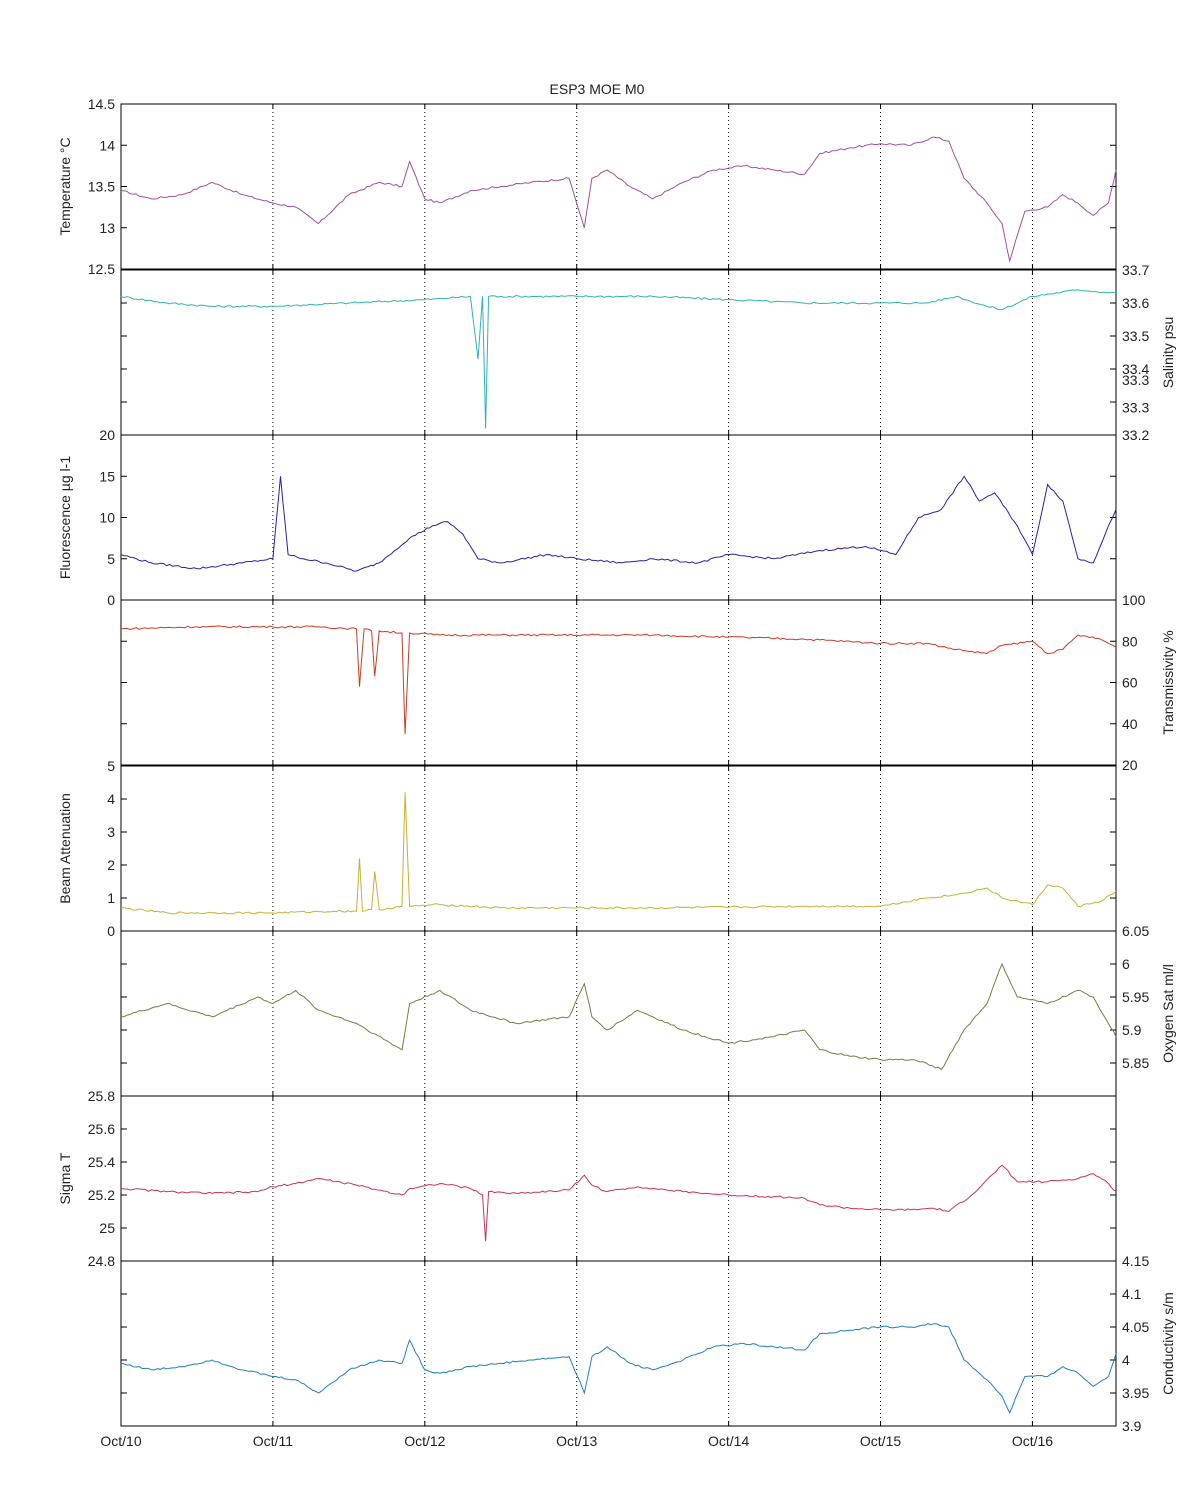 This screenshot has width=1200, height=1506. Describe the element at coordinates (101, 104) in the screenshot. I see `y-tick-label: 14.5` at that location.